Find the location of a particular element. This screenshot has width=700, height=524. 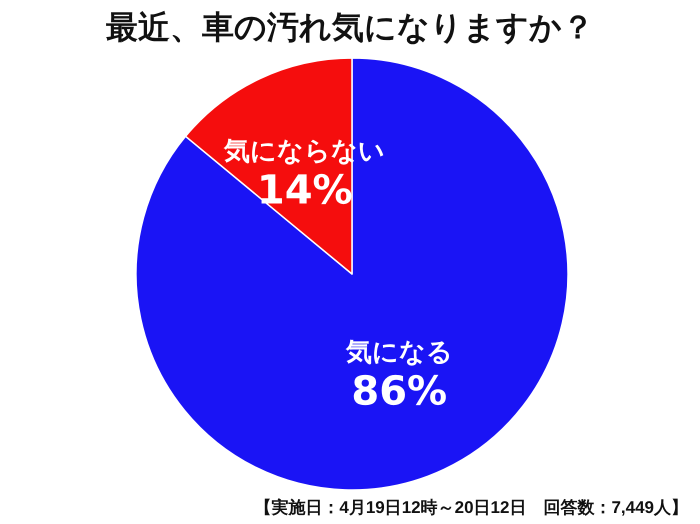

chart-title: 最近、車の汚れ気になりますか？ is located at coordinates (350, 27).